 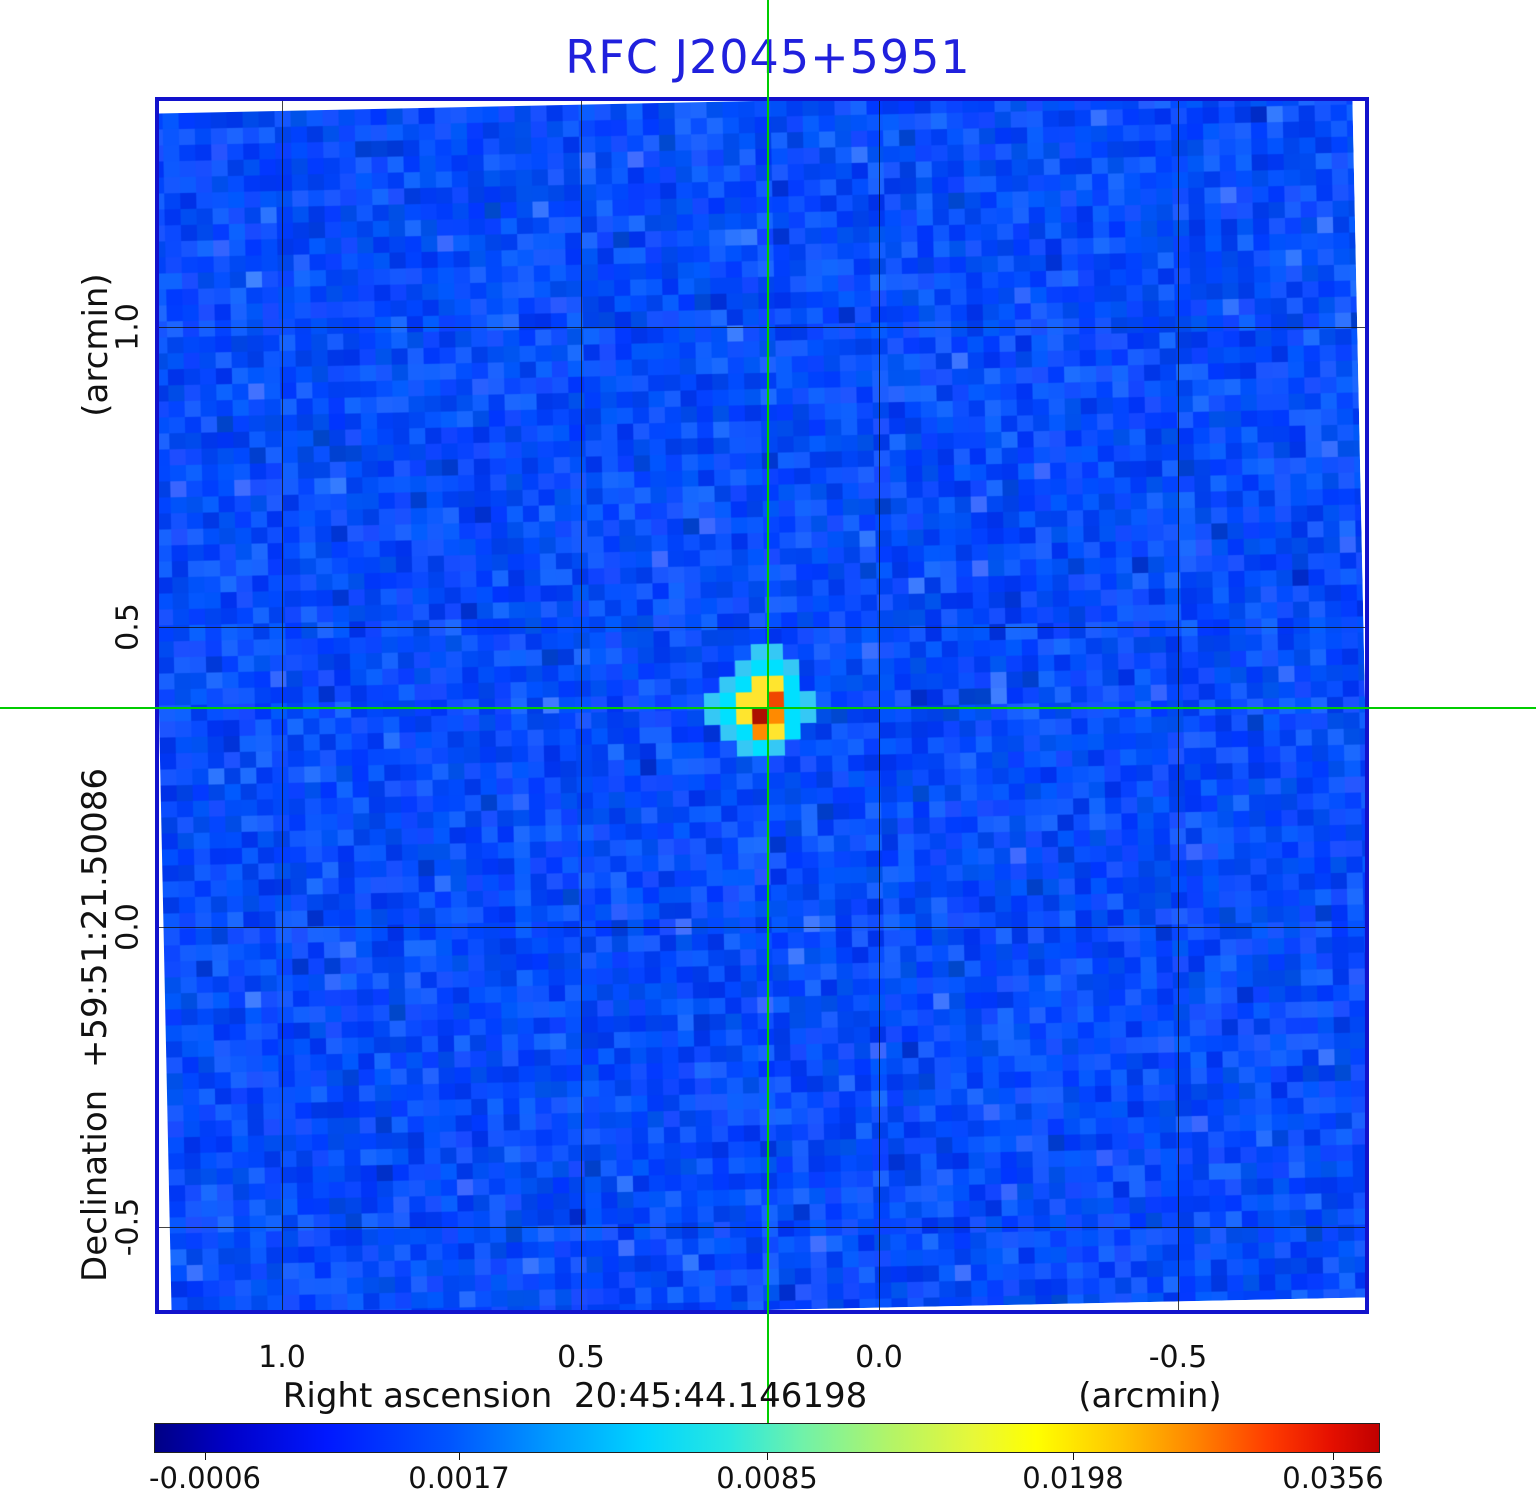 What do you see at coordinates (879, 705) in the screenshot?
I see `gridline-ra-0.0` at bounding box center [879, 705].